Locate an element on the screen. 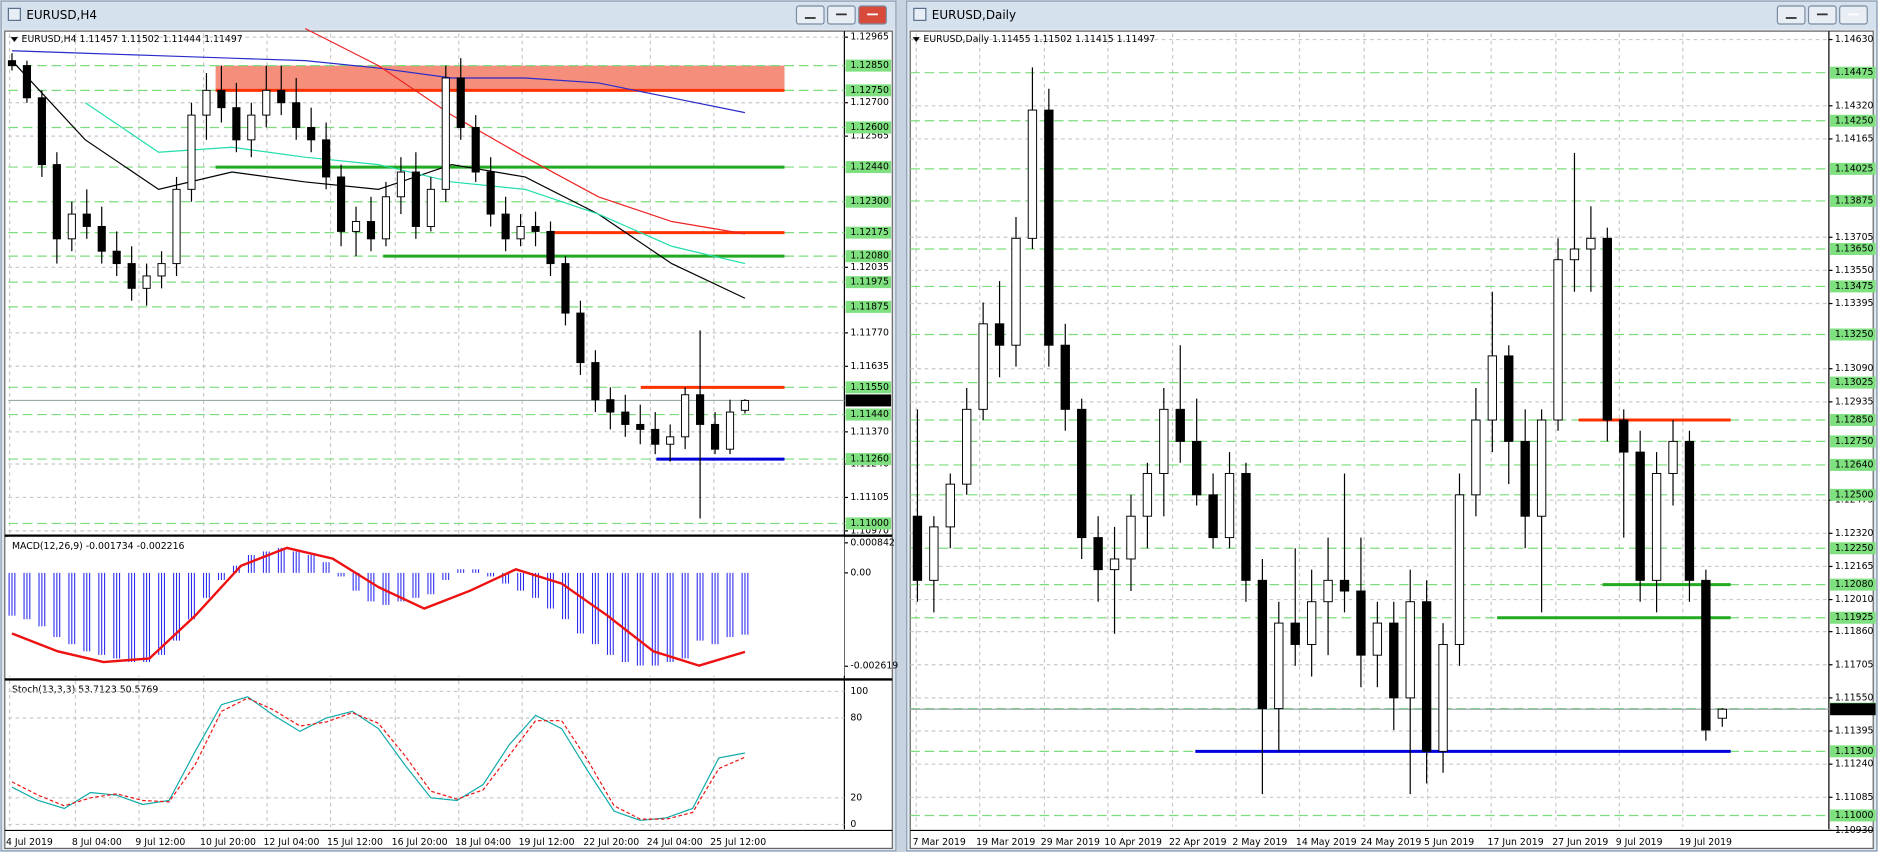 The width and height of the screenshot is (1878, 852). price-tick-label: 1.12565 is located at coordinates (869, 136).